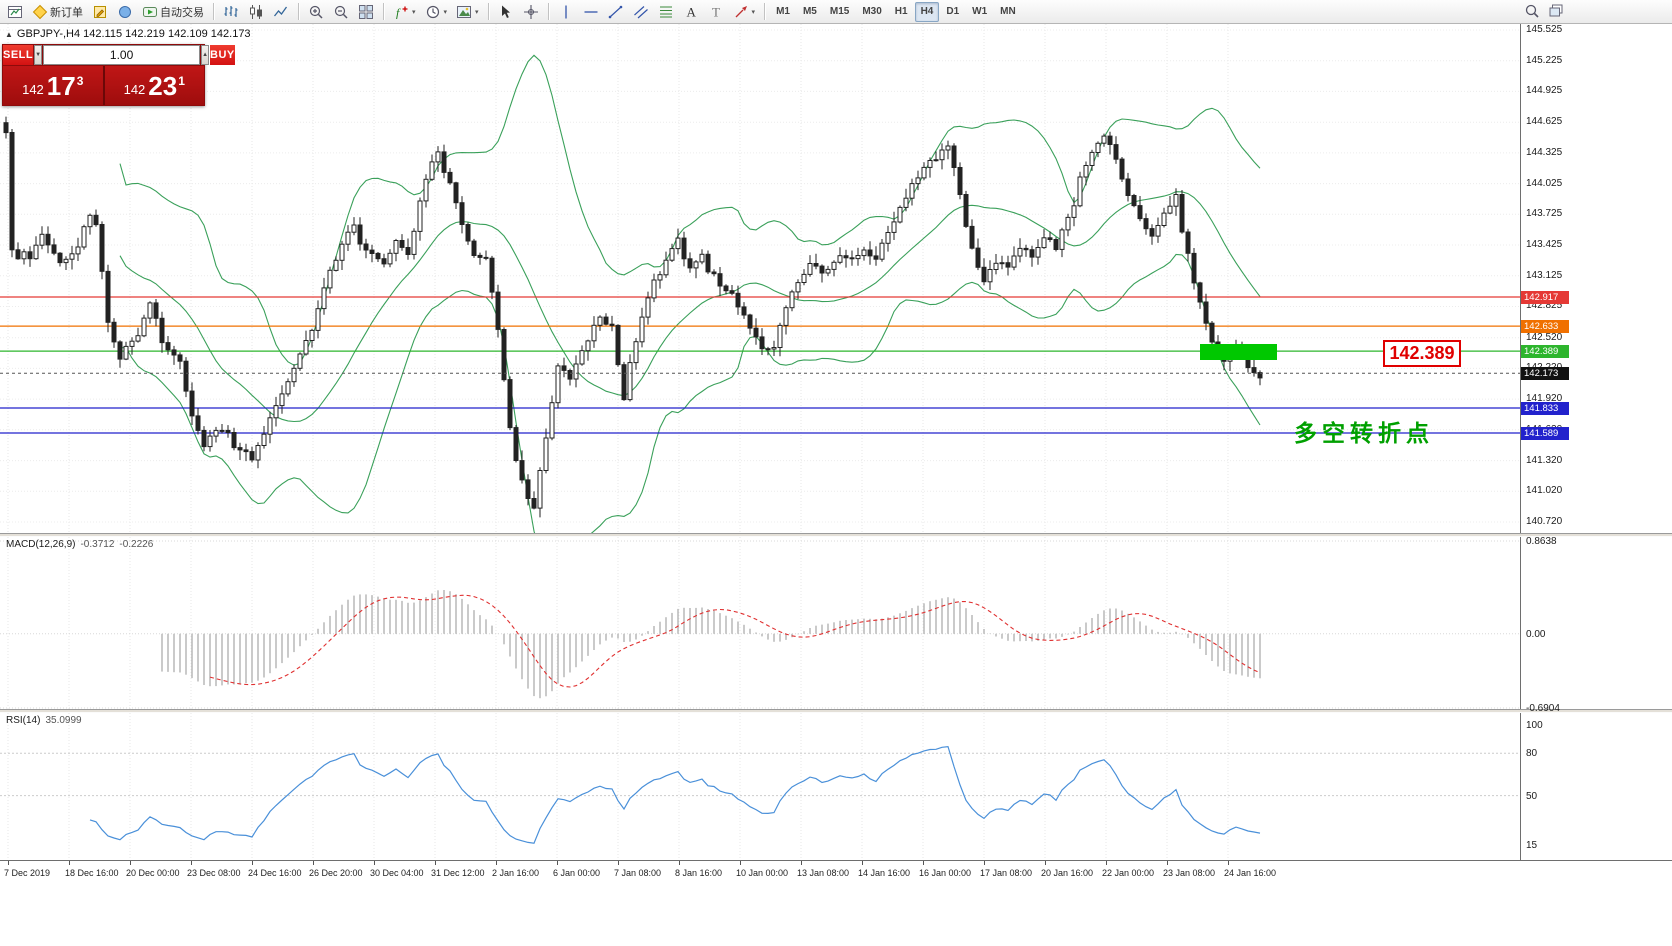 The image size is (1672, 946). I want to click on ohlc-bars-button, so click(231, 12).